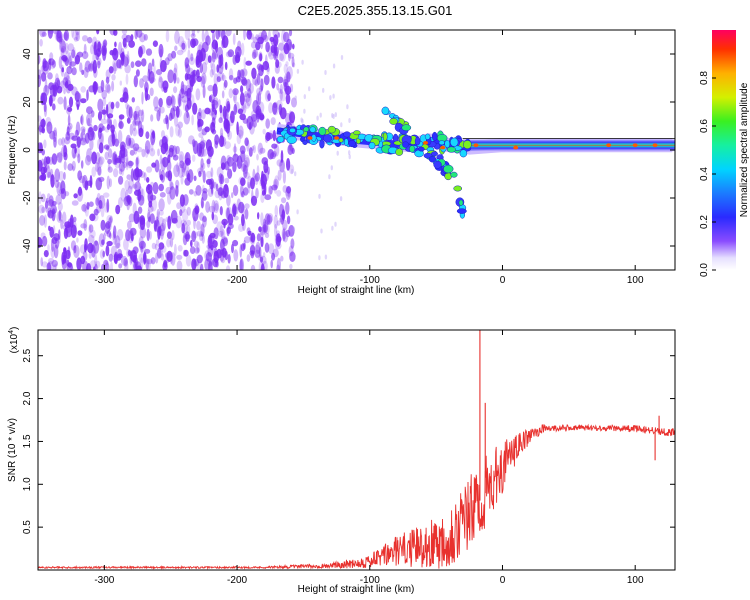  What do you see at coordinates (744, 149) in the screenshot?
I see `colorbar-label: Normalized spectral amplitude` at bounding box center [744, 149].